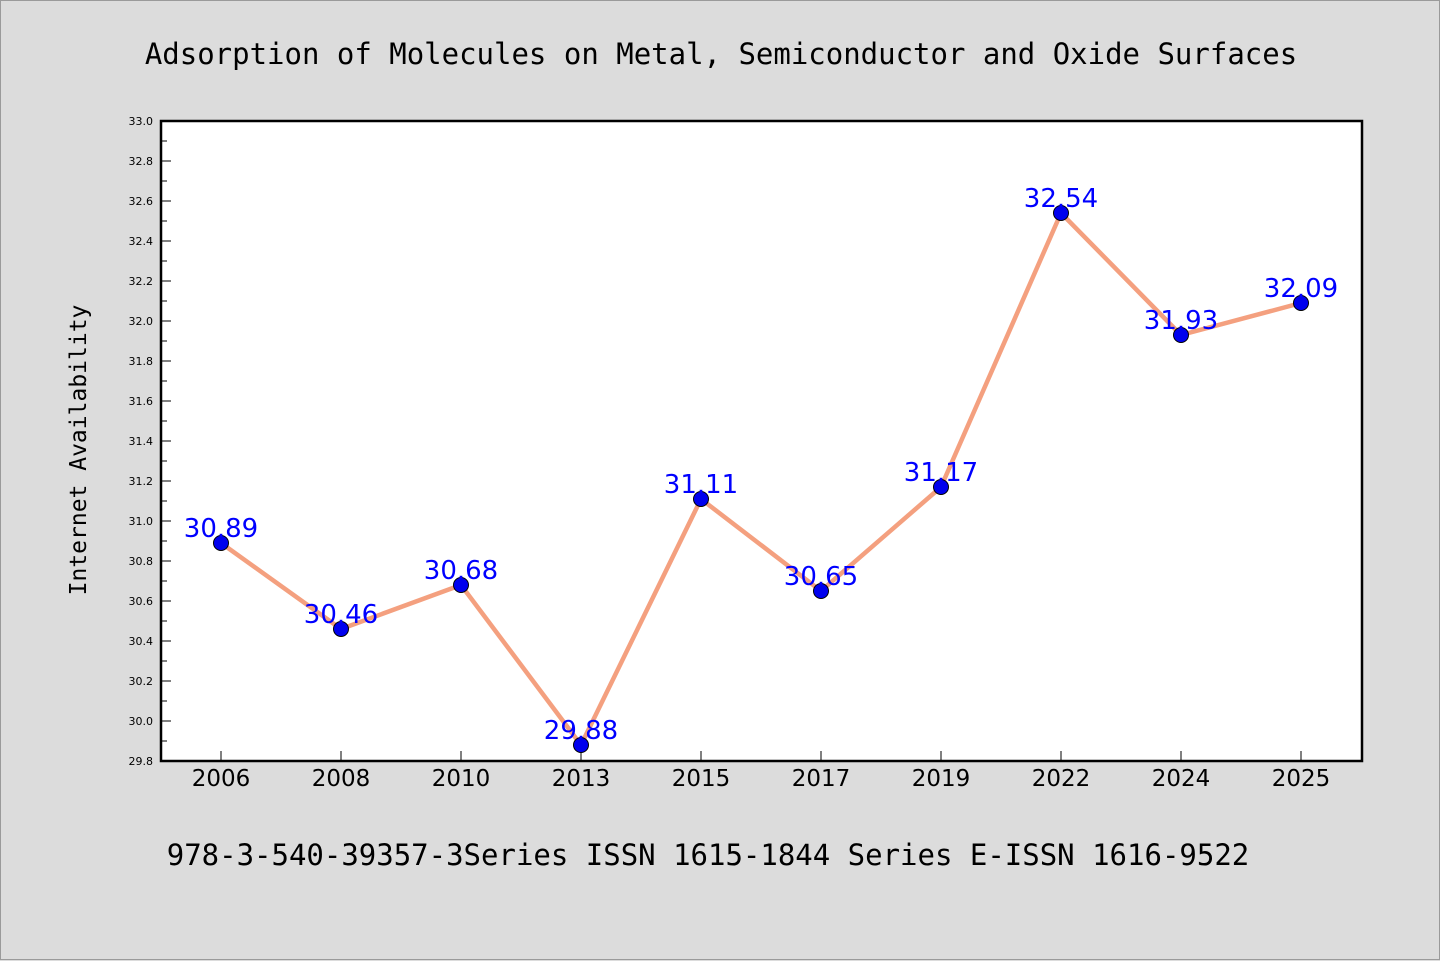 The width and height of the screenshot is (1440, 961). I want to click on y-tick-label: 31.8, so click(141, 361).